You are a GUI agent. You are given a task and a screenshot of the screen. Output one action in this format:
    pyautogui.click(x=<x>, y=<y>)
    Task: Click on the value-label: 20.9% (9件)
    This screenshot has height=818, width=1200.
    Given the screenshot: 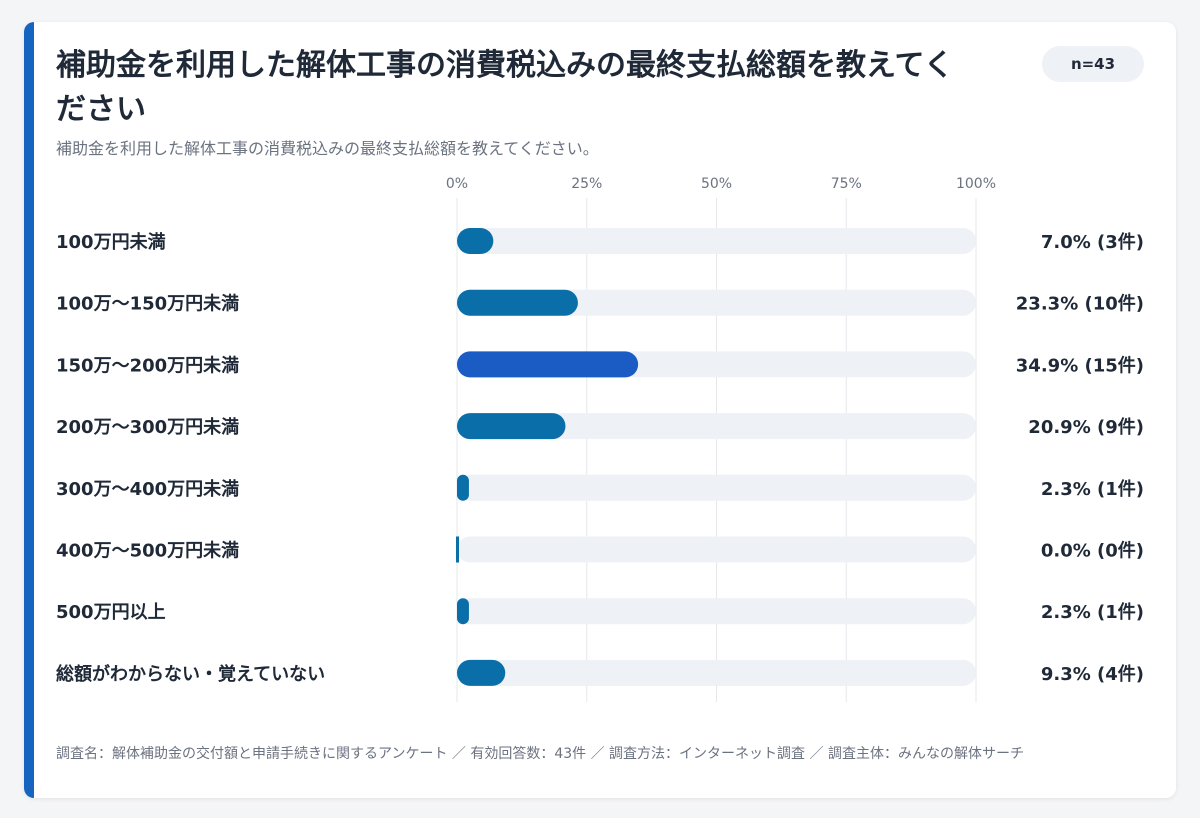 What is the action you would take?
    pyautogui.click(x=1086, y=427)
    